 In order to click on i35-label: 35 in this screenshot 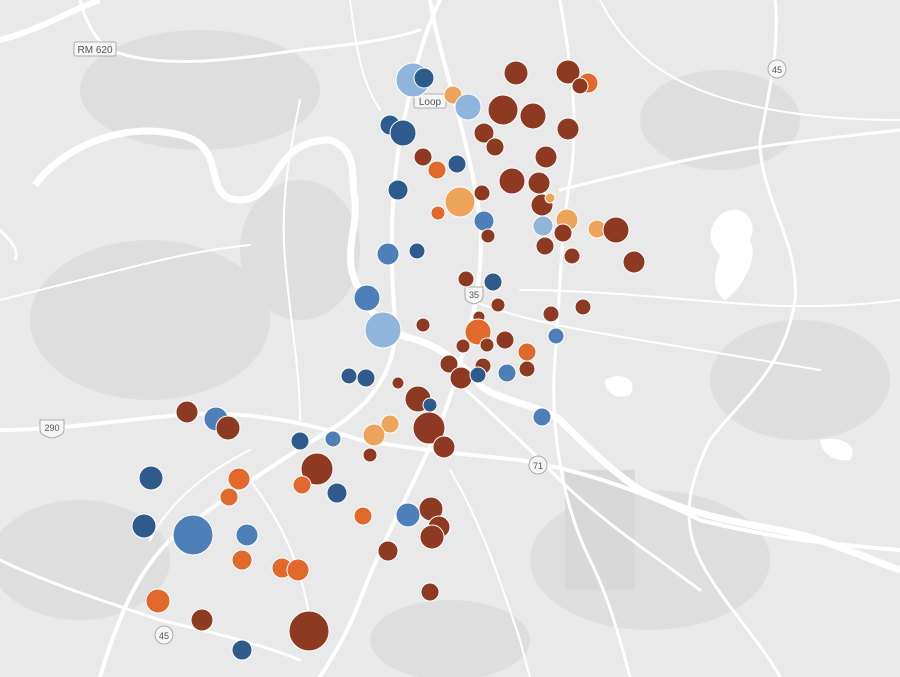, I will do `click(474, 295)`.